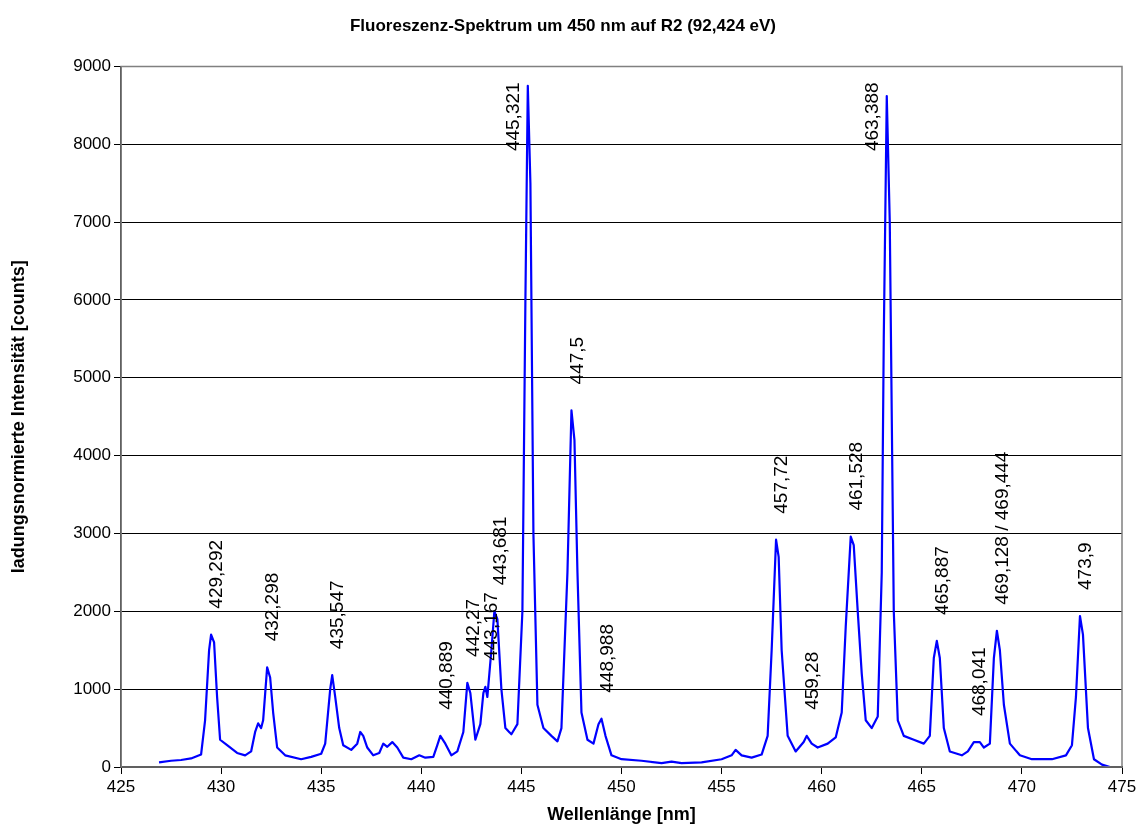 The height and width of the screenshot is (834, 1146). What do you see at coordinates (321, 786) in the screenshot?
I see `x-tick-label: 435` at bounding box center [321, 786].